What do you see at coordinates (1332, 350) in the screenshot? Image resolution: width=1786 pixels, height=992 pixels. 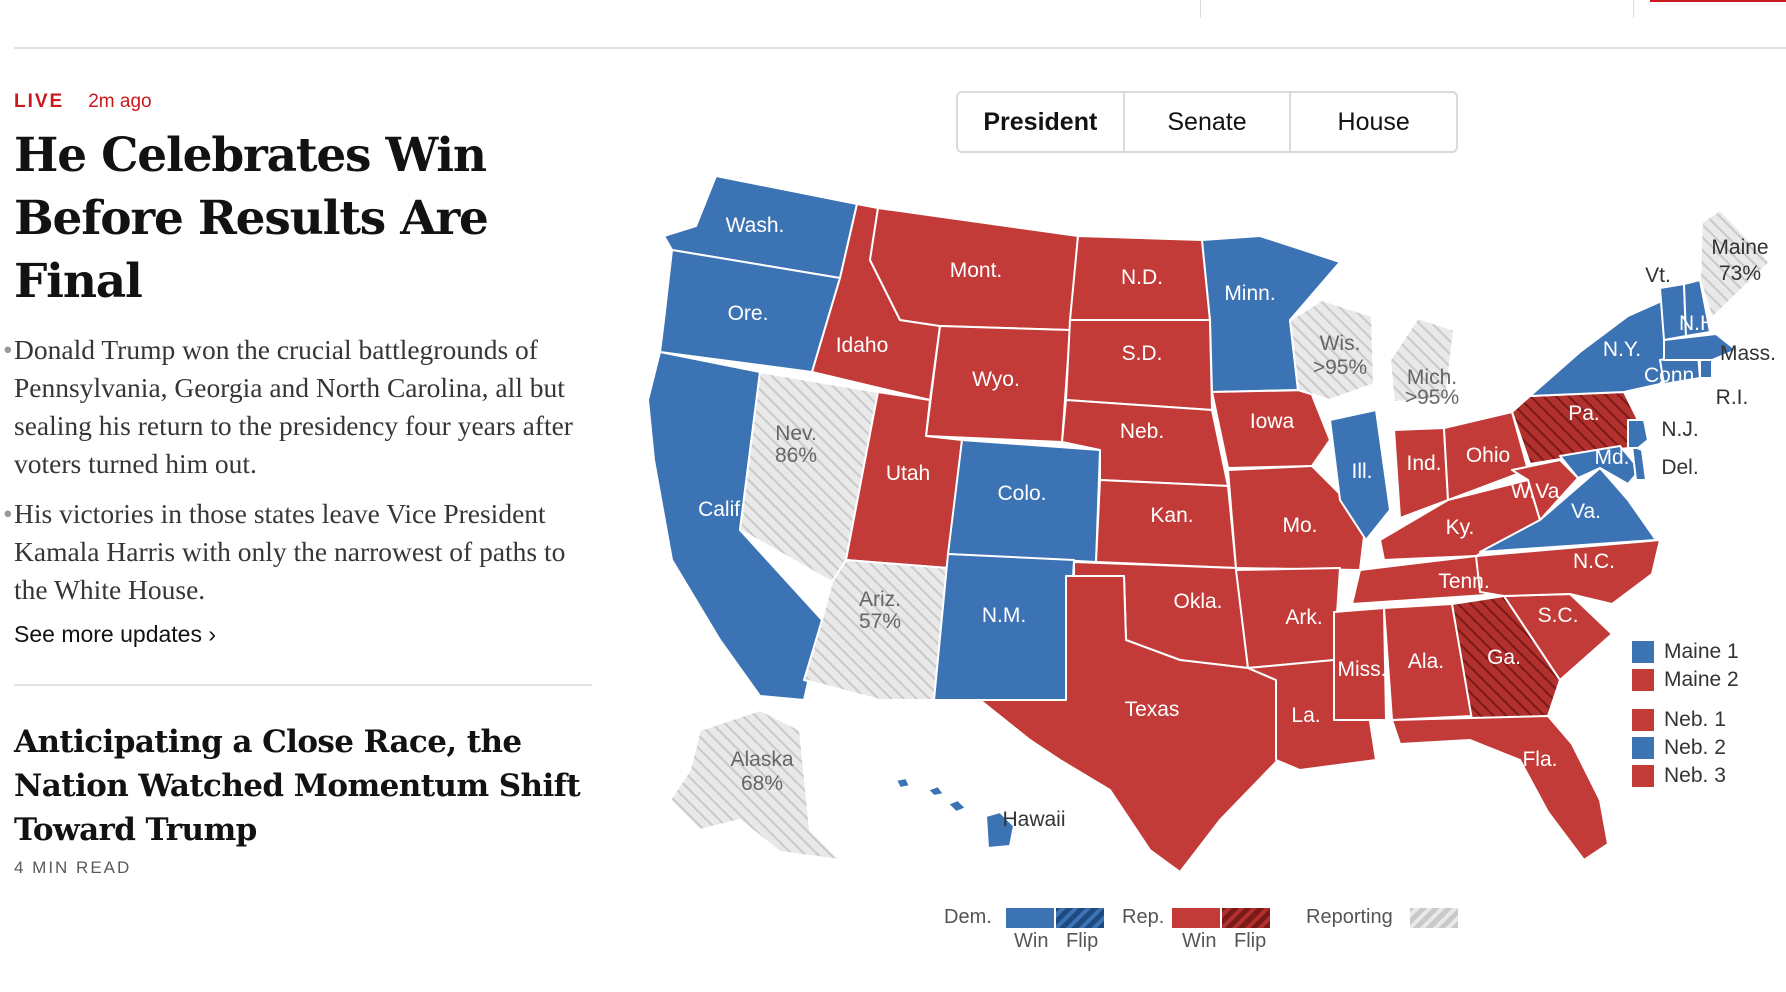 I see `state-wis` at bounding box center [1332, 350].